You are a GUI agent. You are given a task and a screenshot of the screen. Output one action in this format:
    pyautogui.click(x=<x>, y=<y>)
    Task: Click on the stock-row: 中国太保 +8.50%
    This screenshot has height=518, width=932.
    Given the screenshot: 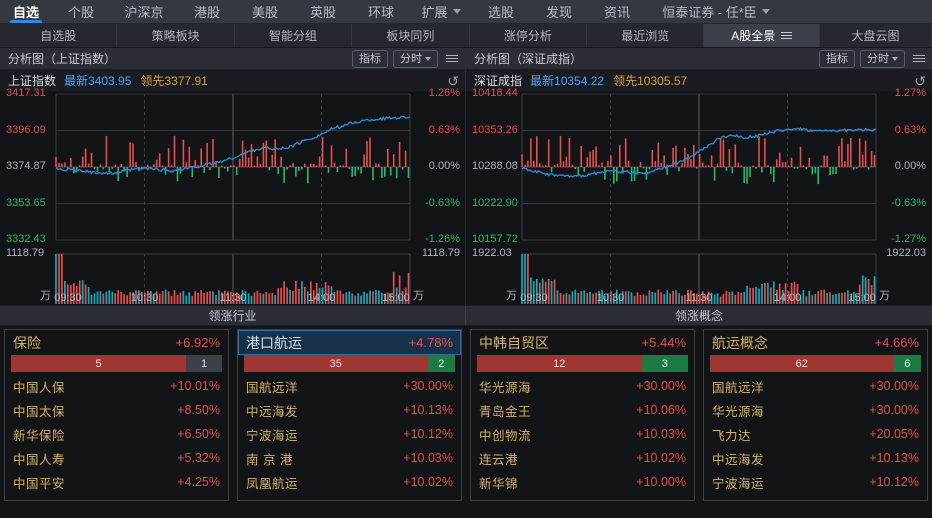 What is the action you would take?
    pyautogui.click(x=116, y=410)
    